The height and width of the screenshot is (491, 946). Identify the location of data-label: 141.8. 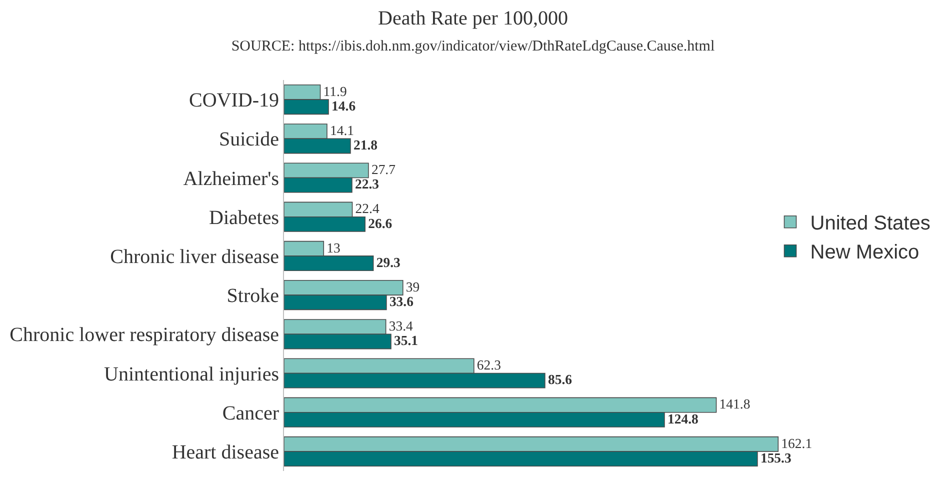
(734, 404).